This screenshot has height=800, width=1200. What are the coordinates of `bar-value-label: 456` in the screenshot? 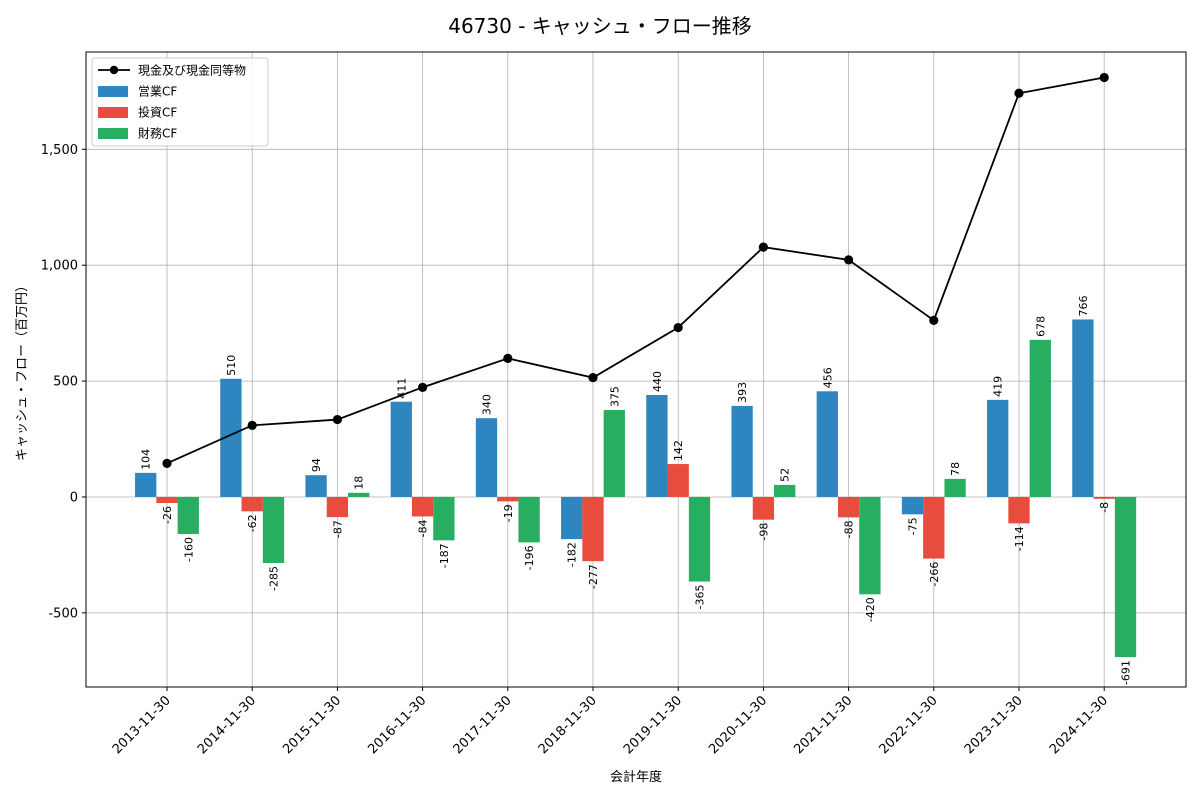 It's located at (827, 377).